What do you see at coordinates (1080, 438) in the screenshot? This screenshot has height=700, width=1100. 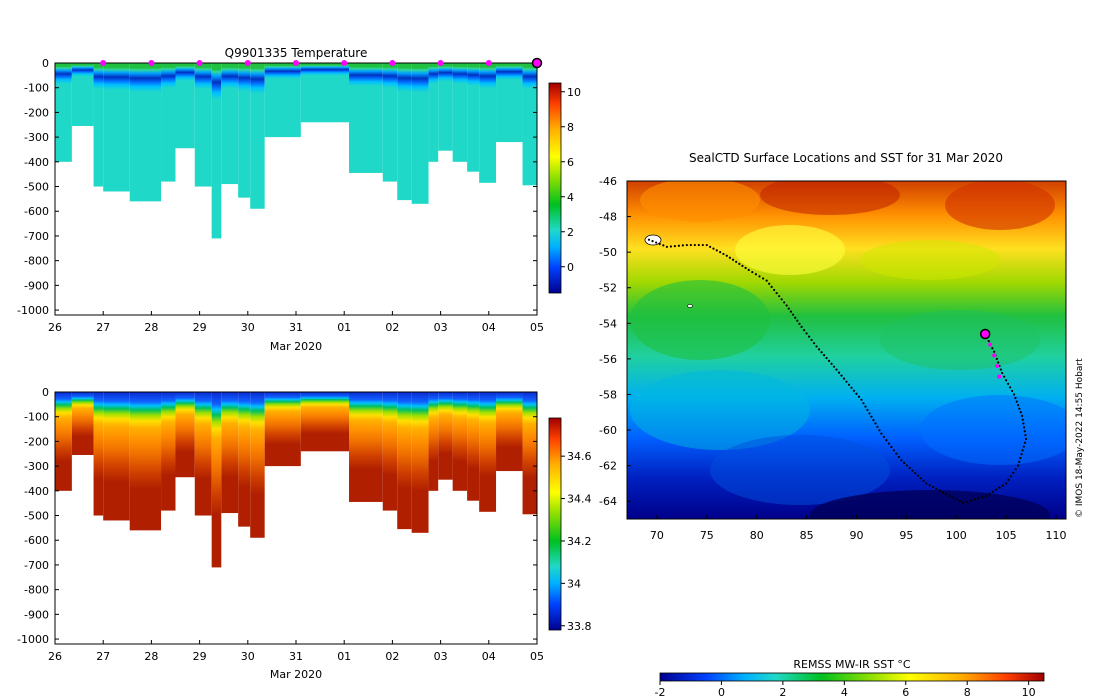 I see `credit-text: © IMOS 18-May-2022 14:55 Hobart` at bounding box center [1080, 438].